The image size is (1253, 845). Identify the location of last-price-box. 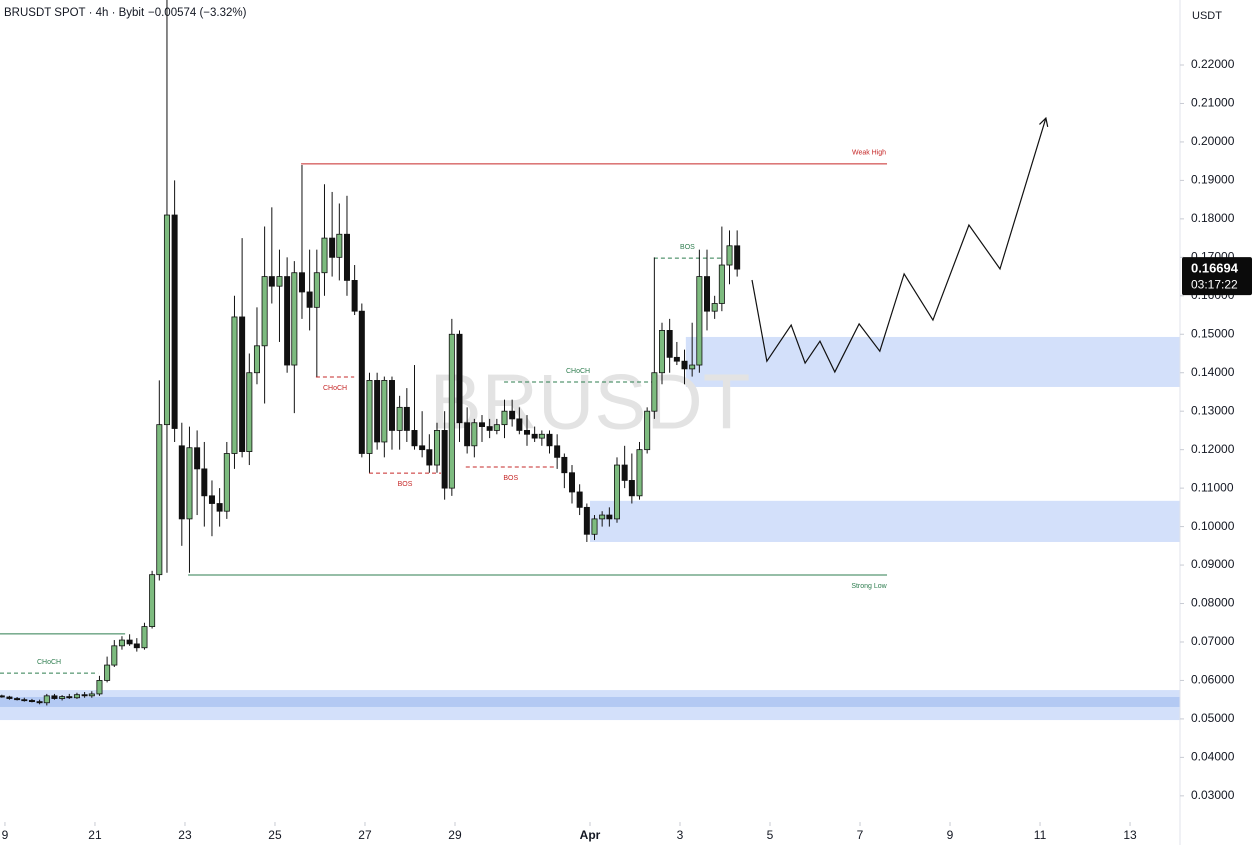
(1217, 276).